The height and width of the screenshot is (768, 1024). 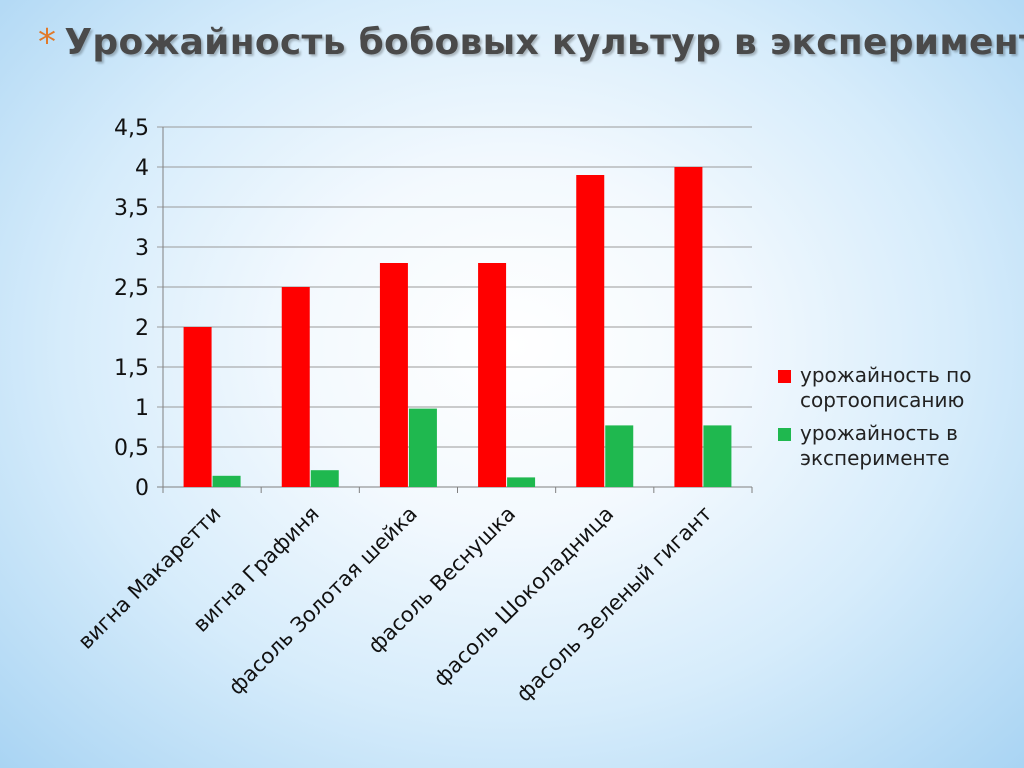 What do you see at coordinates (142, 168) in the screenshot?
I see `y-tick-label-8: 4` at bounding box center [142, 168].